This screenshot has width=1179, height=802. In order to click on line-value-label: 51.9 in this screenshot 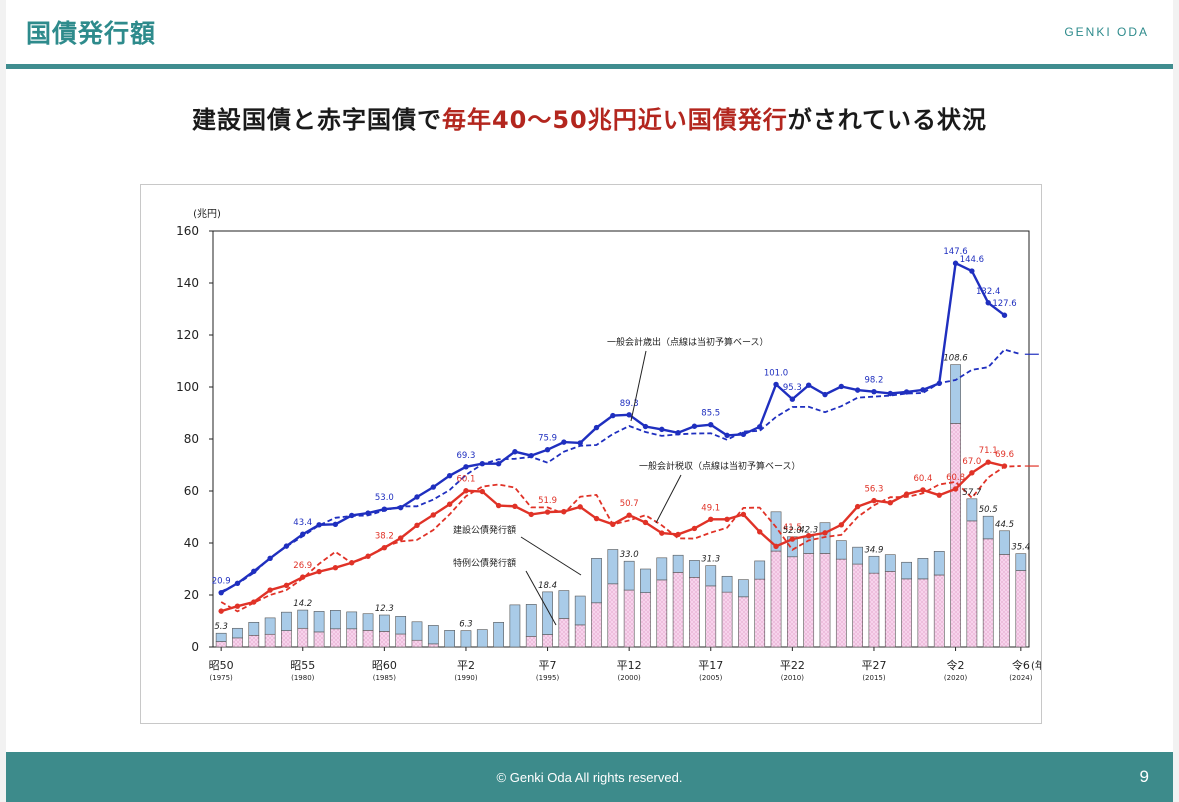, I will do `click(547, 501)`.